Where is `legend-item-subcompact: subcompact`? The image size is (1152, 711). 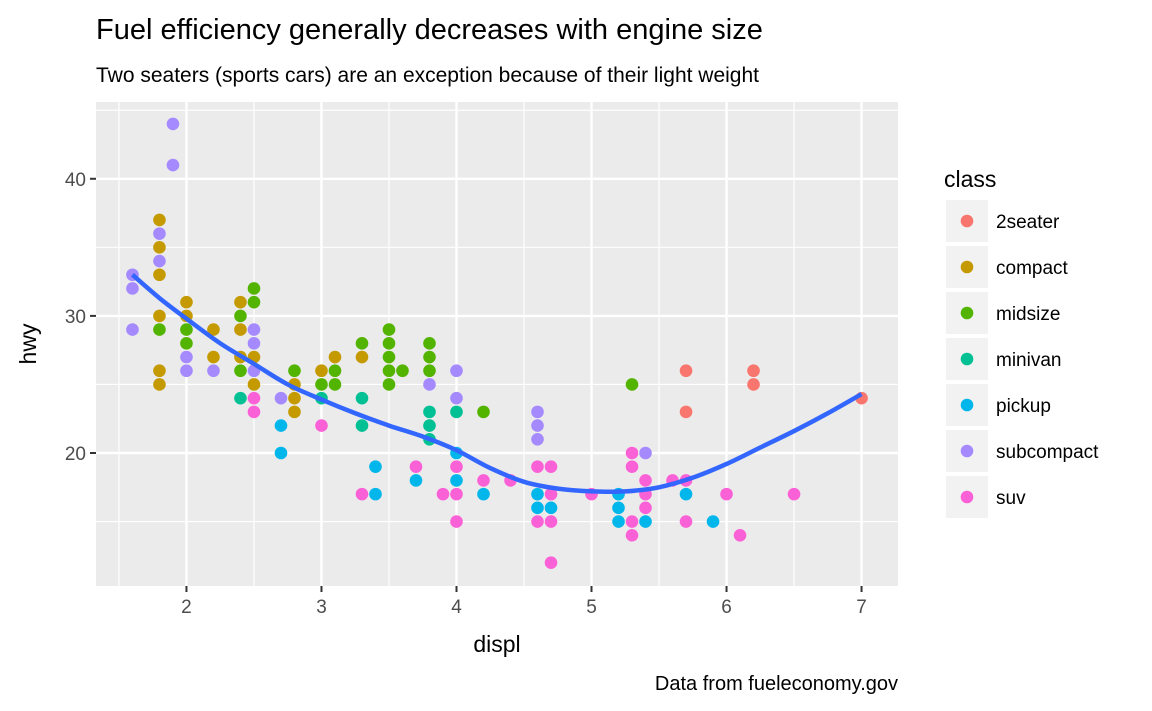
legend-item-subcompact: subcompact is located at coordinates (1022, 451).